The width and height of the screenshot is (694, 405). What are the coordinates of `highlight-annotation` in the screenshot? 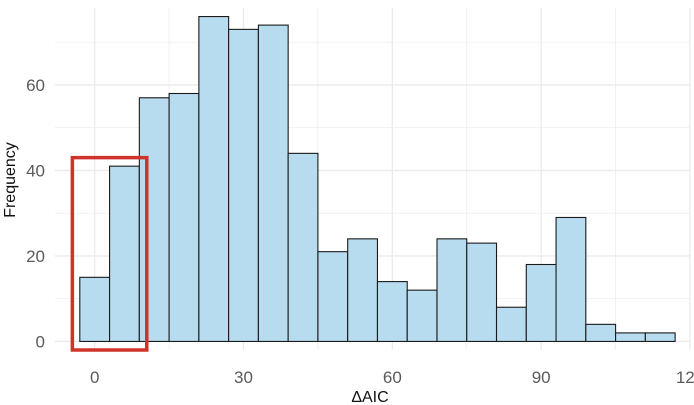 It's located at (109, 253).